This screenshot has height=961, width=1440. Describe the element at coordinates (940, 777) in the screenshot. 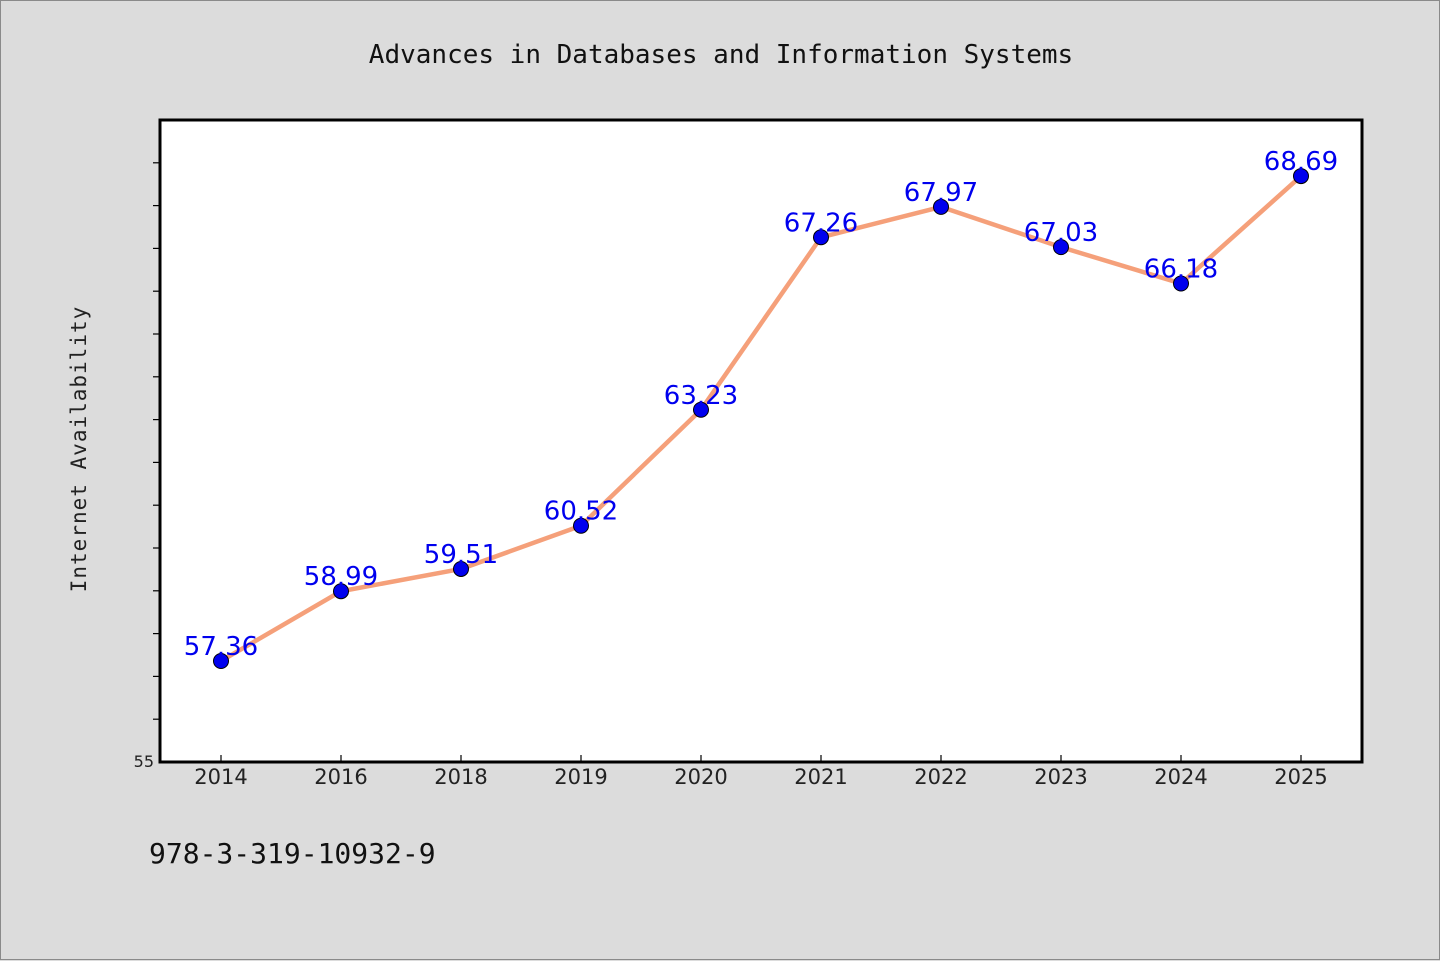

I see `x-tick-label-2022: 2022` at that location.